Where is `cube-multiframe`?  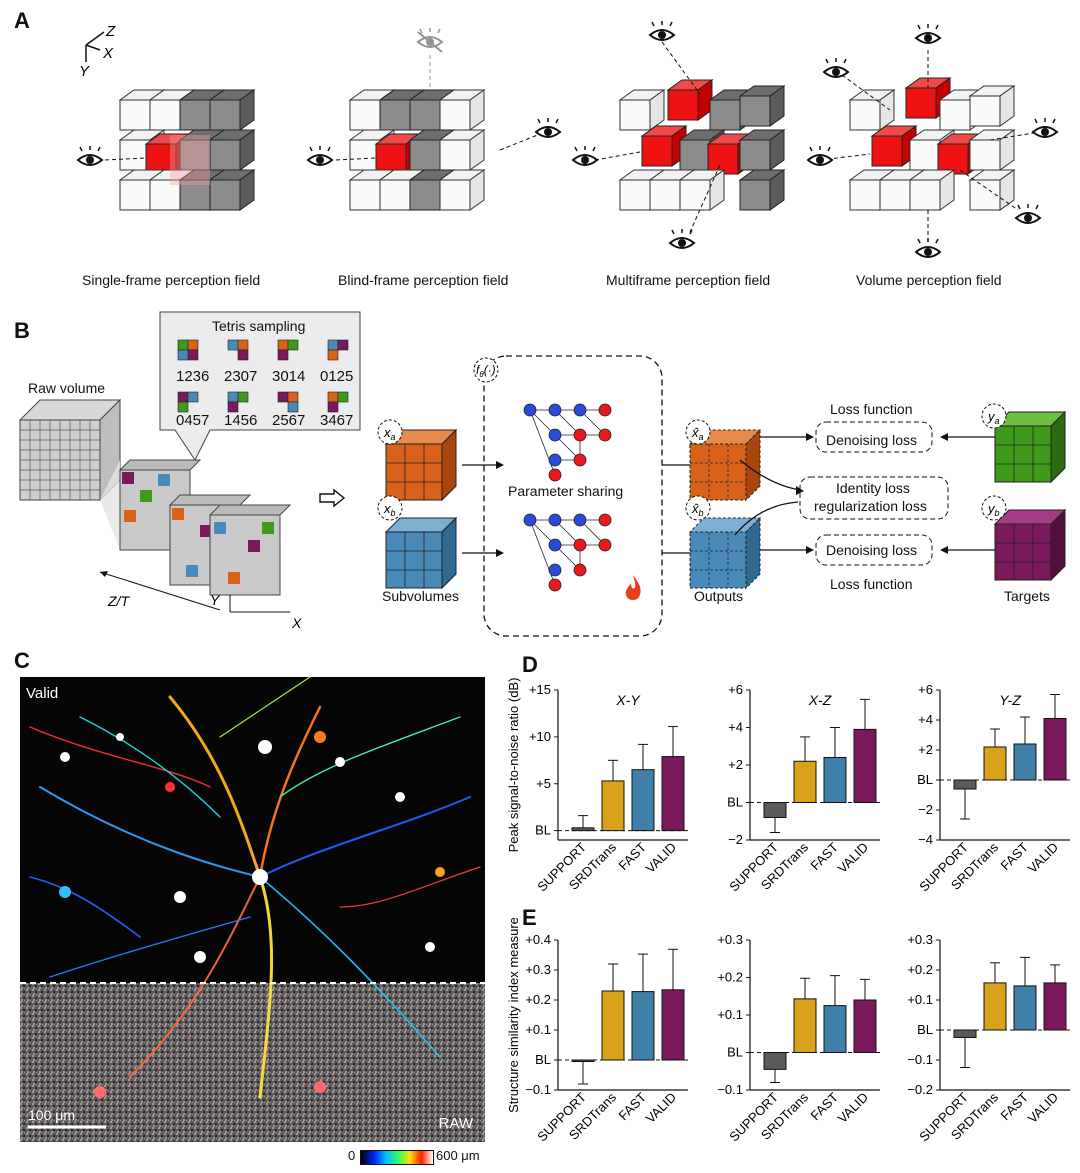
cube-multiframe is located at coordinates (702, 145).